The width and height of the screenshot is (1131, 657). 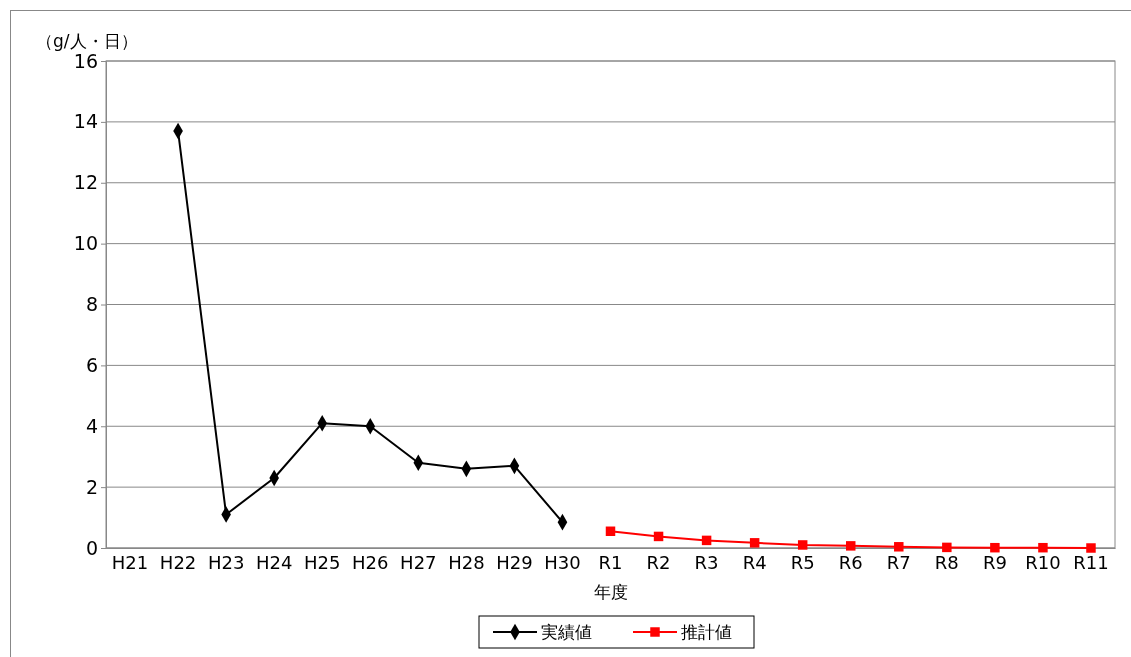 What do you see at coordinates (91, 304) in the screenshot?
I see `y-tick-label: 8` at bounding box center [91, 304].